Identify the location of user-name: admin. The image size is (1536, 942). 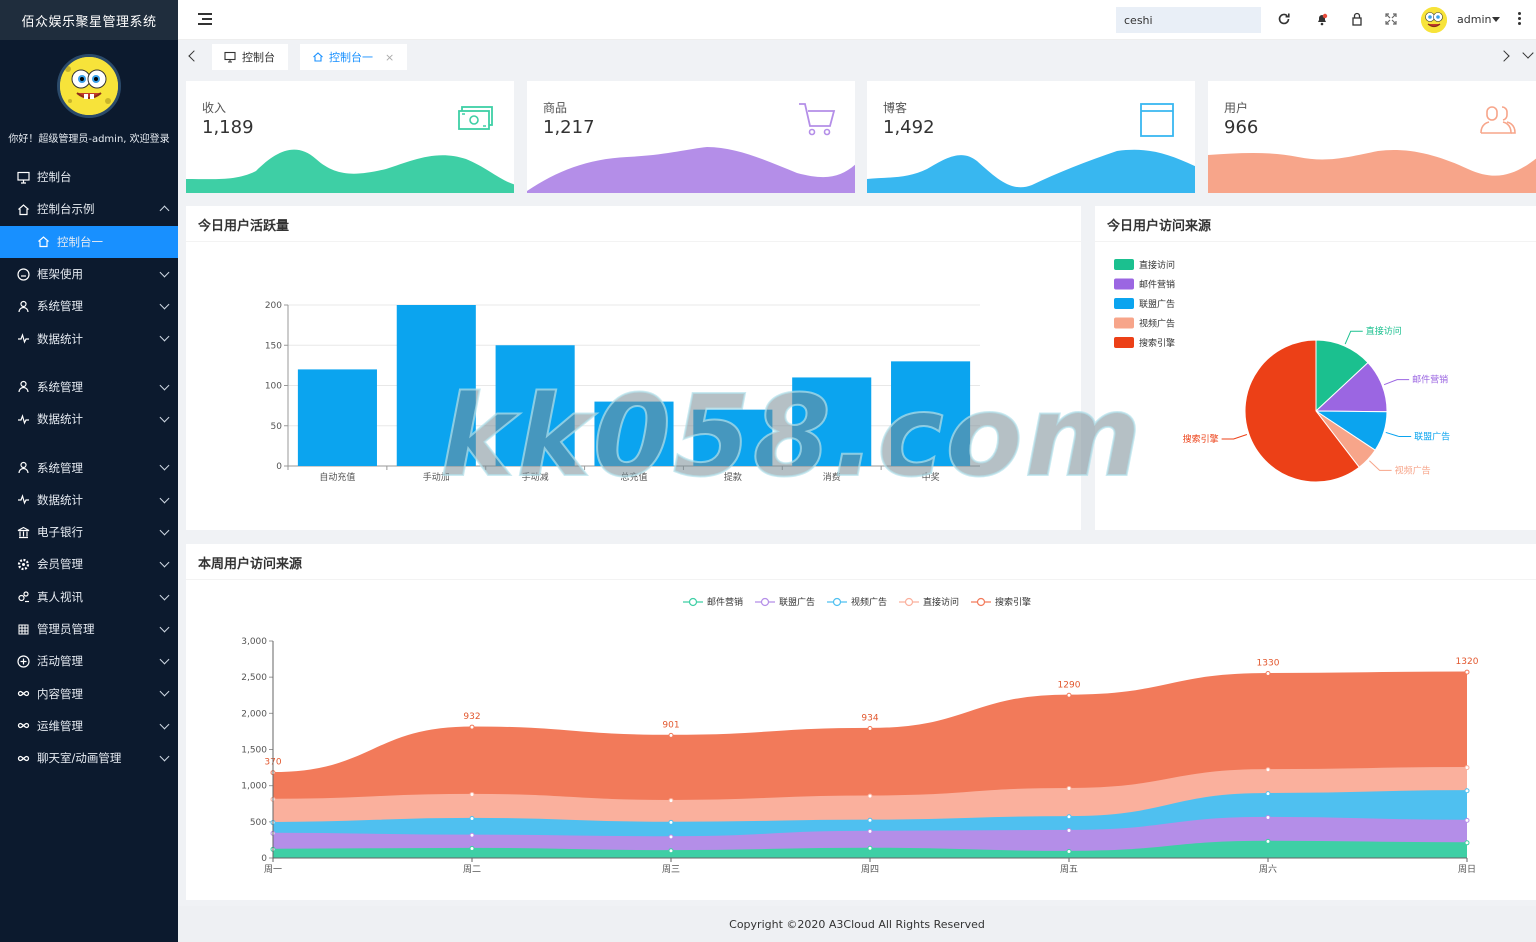
(1474, 19).